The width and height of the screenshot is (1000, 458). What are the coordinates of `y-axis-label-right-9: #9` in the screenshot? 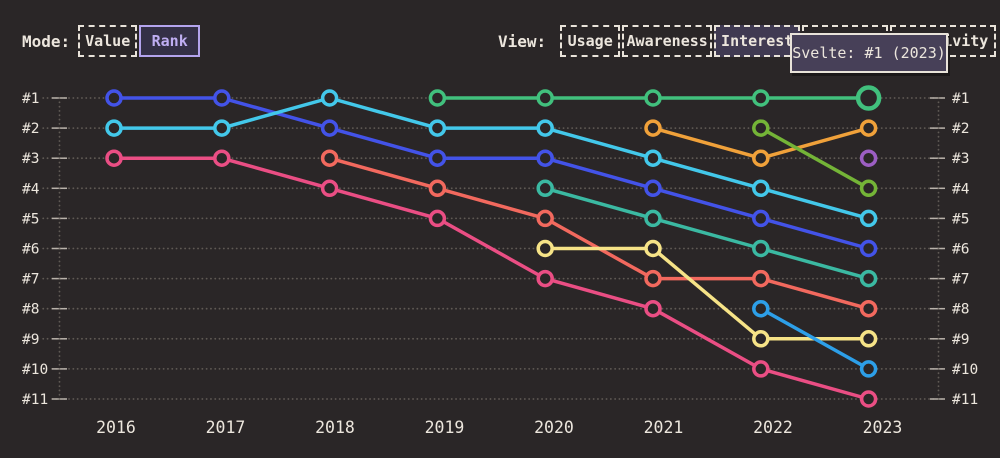 It's located at (960, 340).